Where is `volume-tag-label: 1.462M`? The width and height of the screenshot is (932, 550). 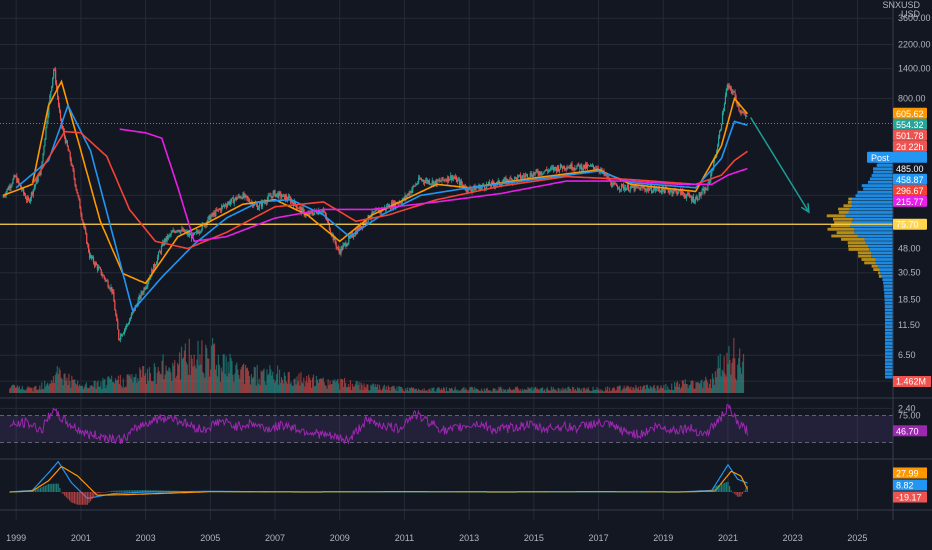 volume-tag-label: 1.462M is located at coordinates (911, 382).